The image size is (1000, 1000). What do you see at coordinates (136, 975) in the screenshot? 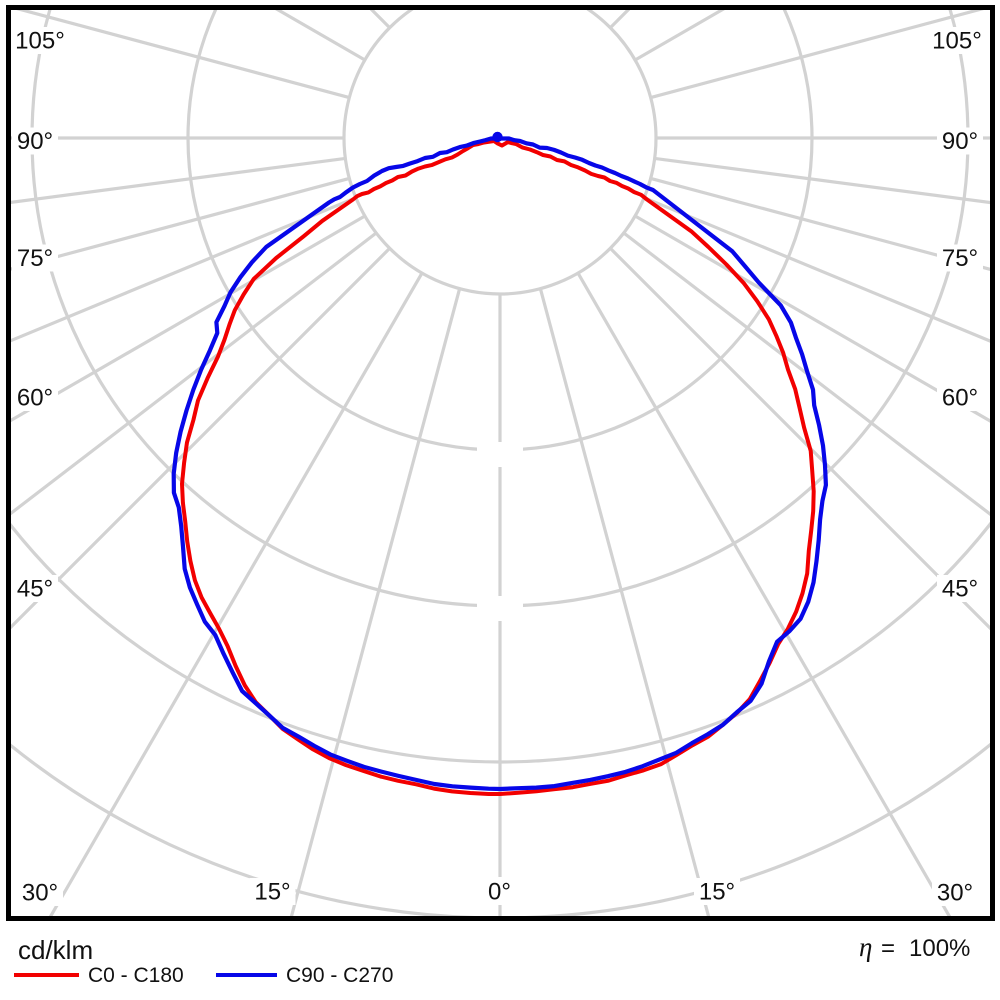
I see `svg-text: C0 - C180` at bounding box center [136, 975].